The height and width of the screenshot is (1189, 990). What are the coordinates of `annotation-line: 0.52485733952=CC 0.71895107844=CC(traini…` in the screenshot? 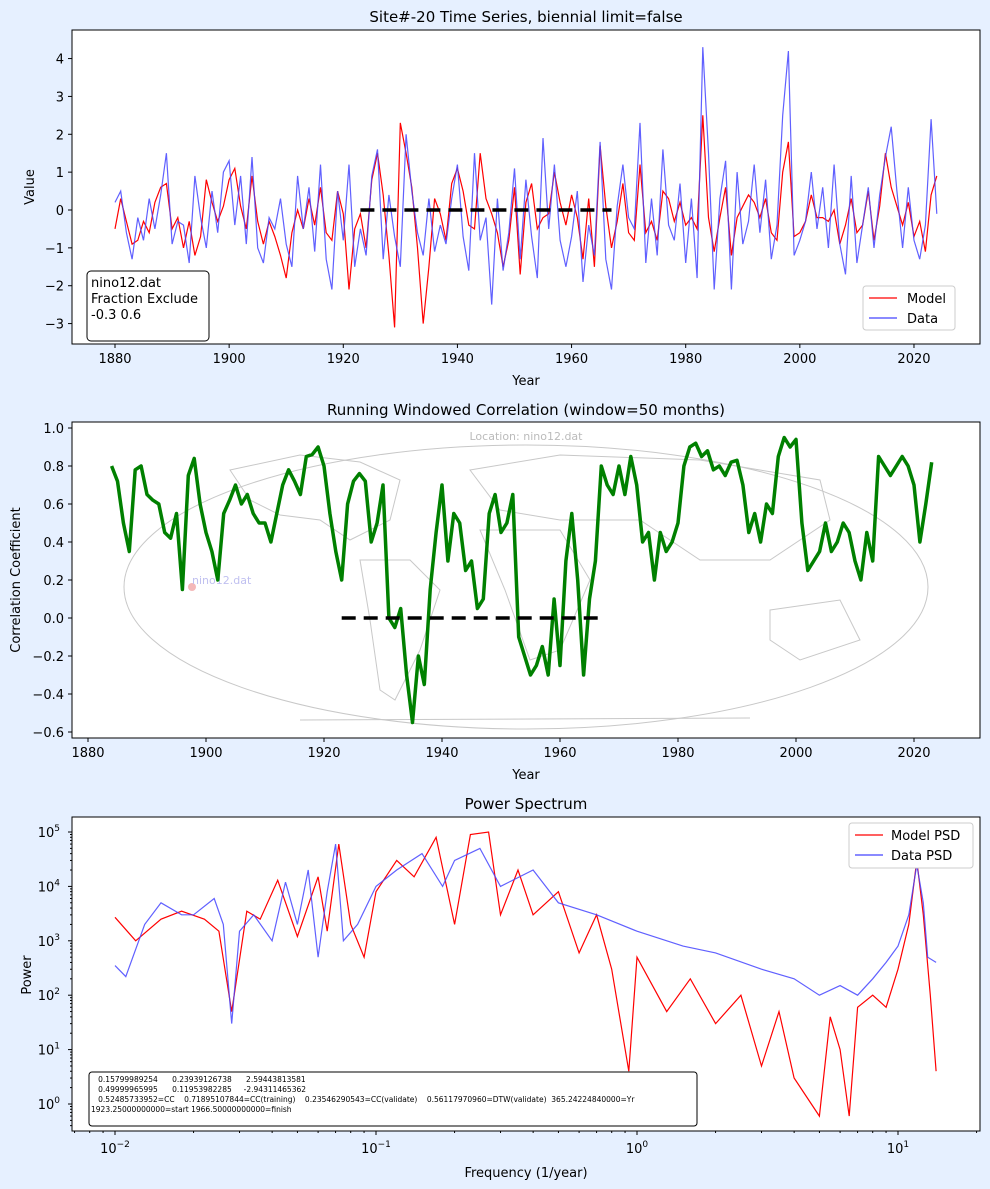 It's located at (363, 1099).